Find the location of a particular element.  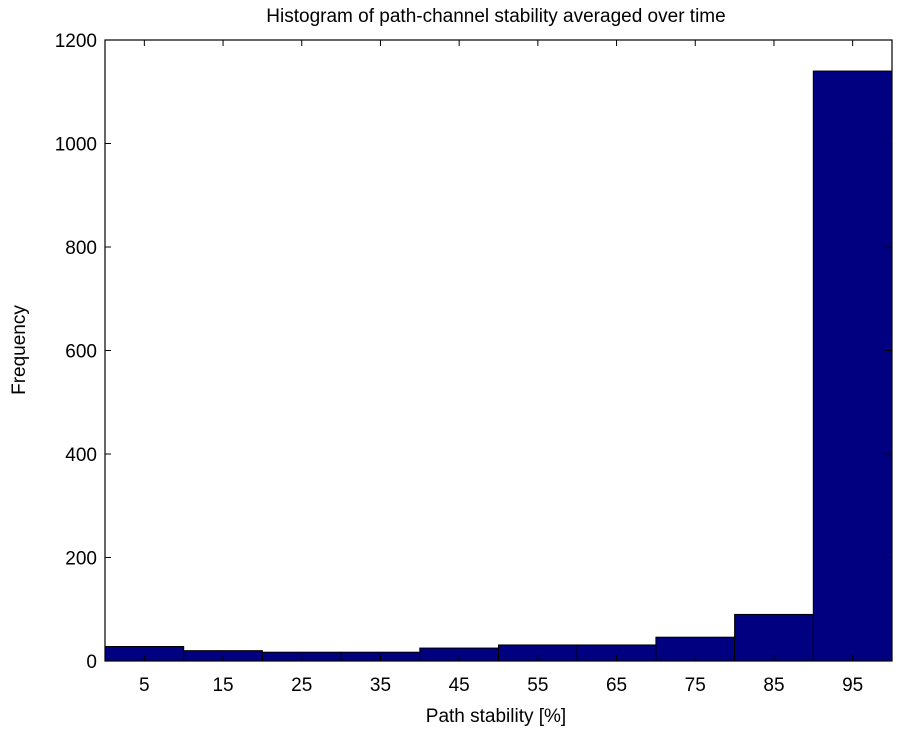

x-tick-label: 15 is located at coordinates (222, 685).